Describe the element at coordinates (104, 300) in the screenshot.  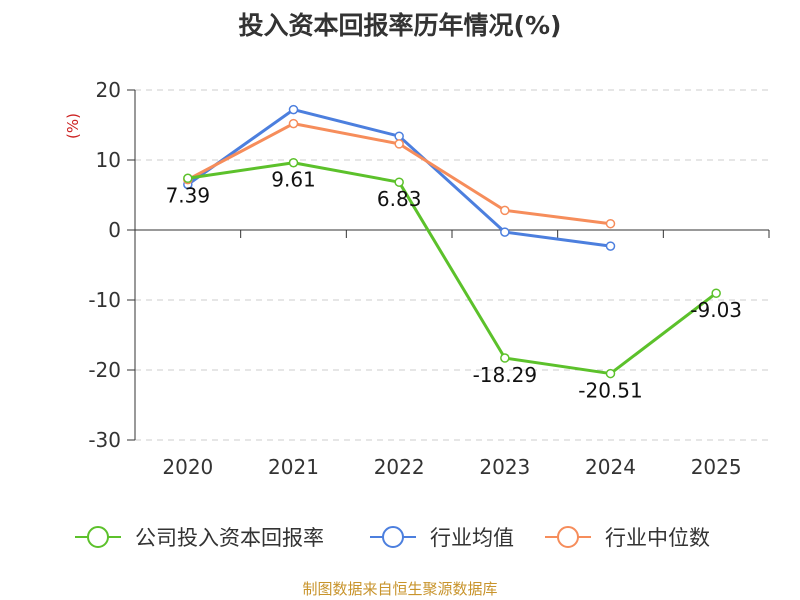
I see `y-tick-label: -10` at that location.